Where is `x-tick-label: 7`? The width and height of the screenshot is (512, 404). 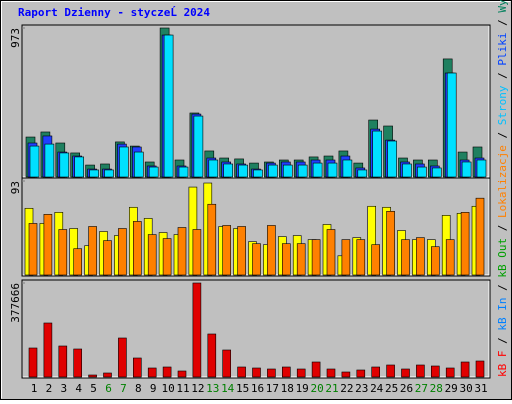 x-tick-label: 7 is located at coordinates (123, 388).